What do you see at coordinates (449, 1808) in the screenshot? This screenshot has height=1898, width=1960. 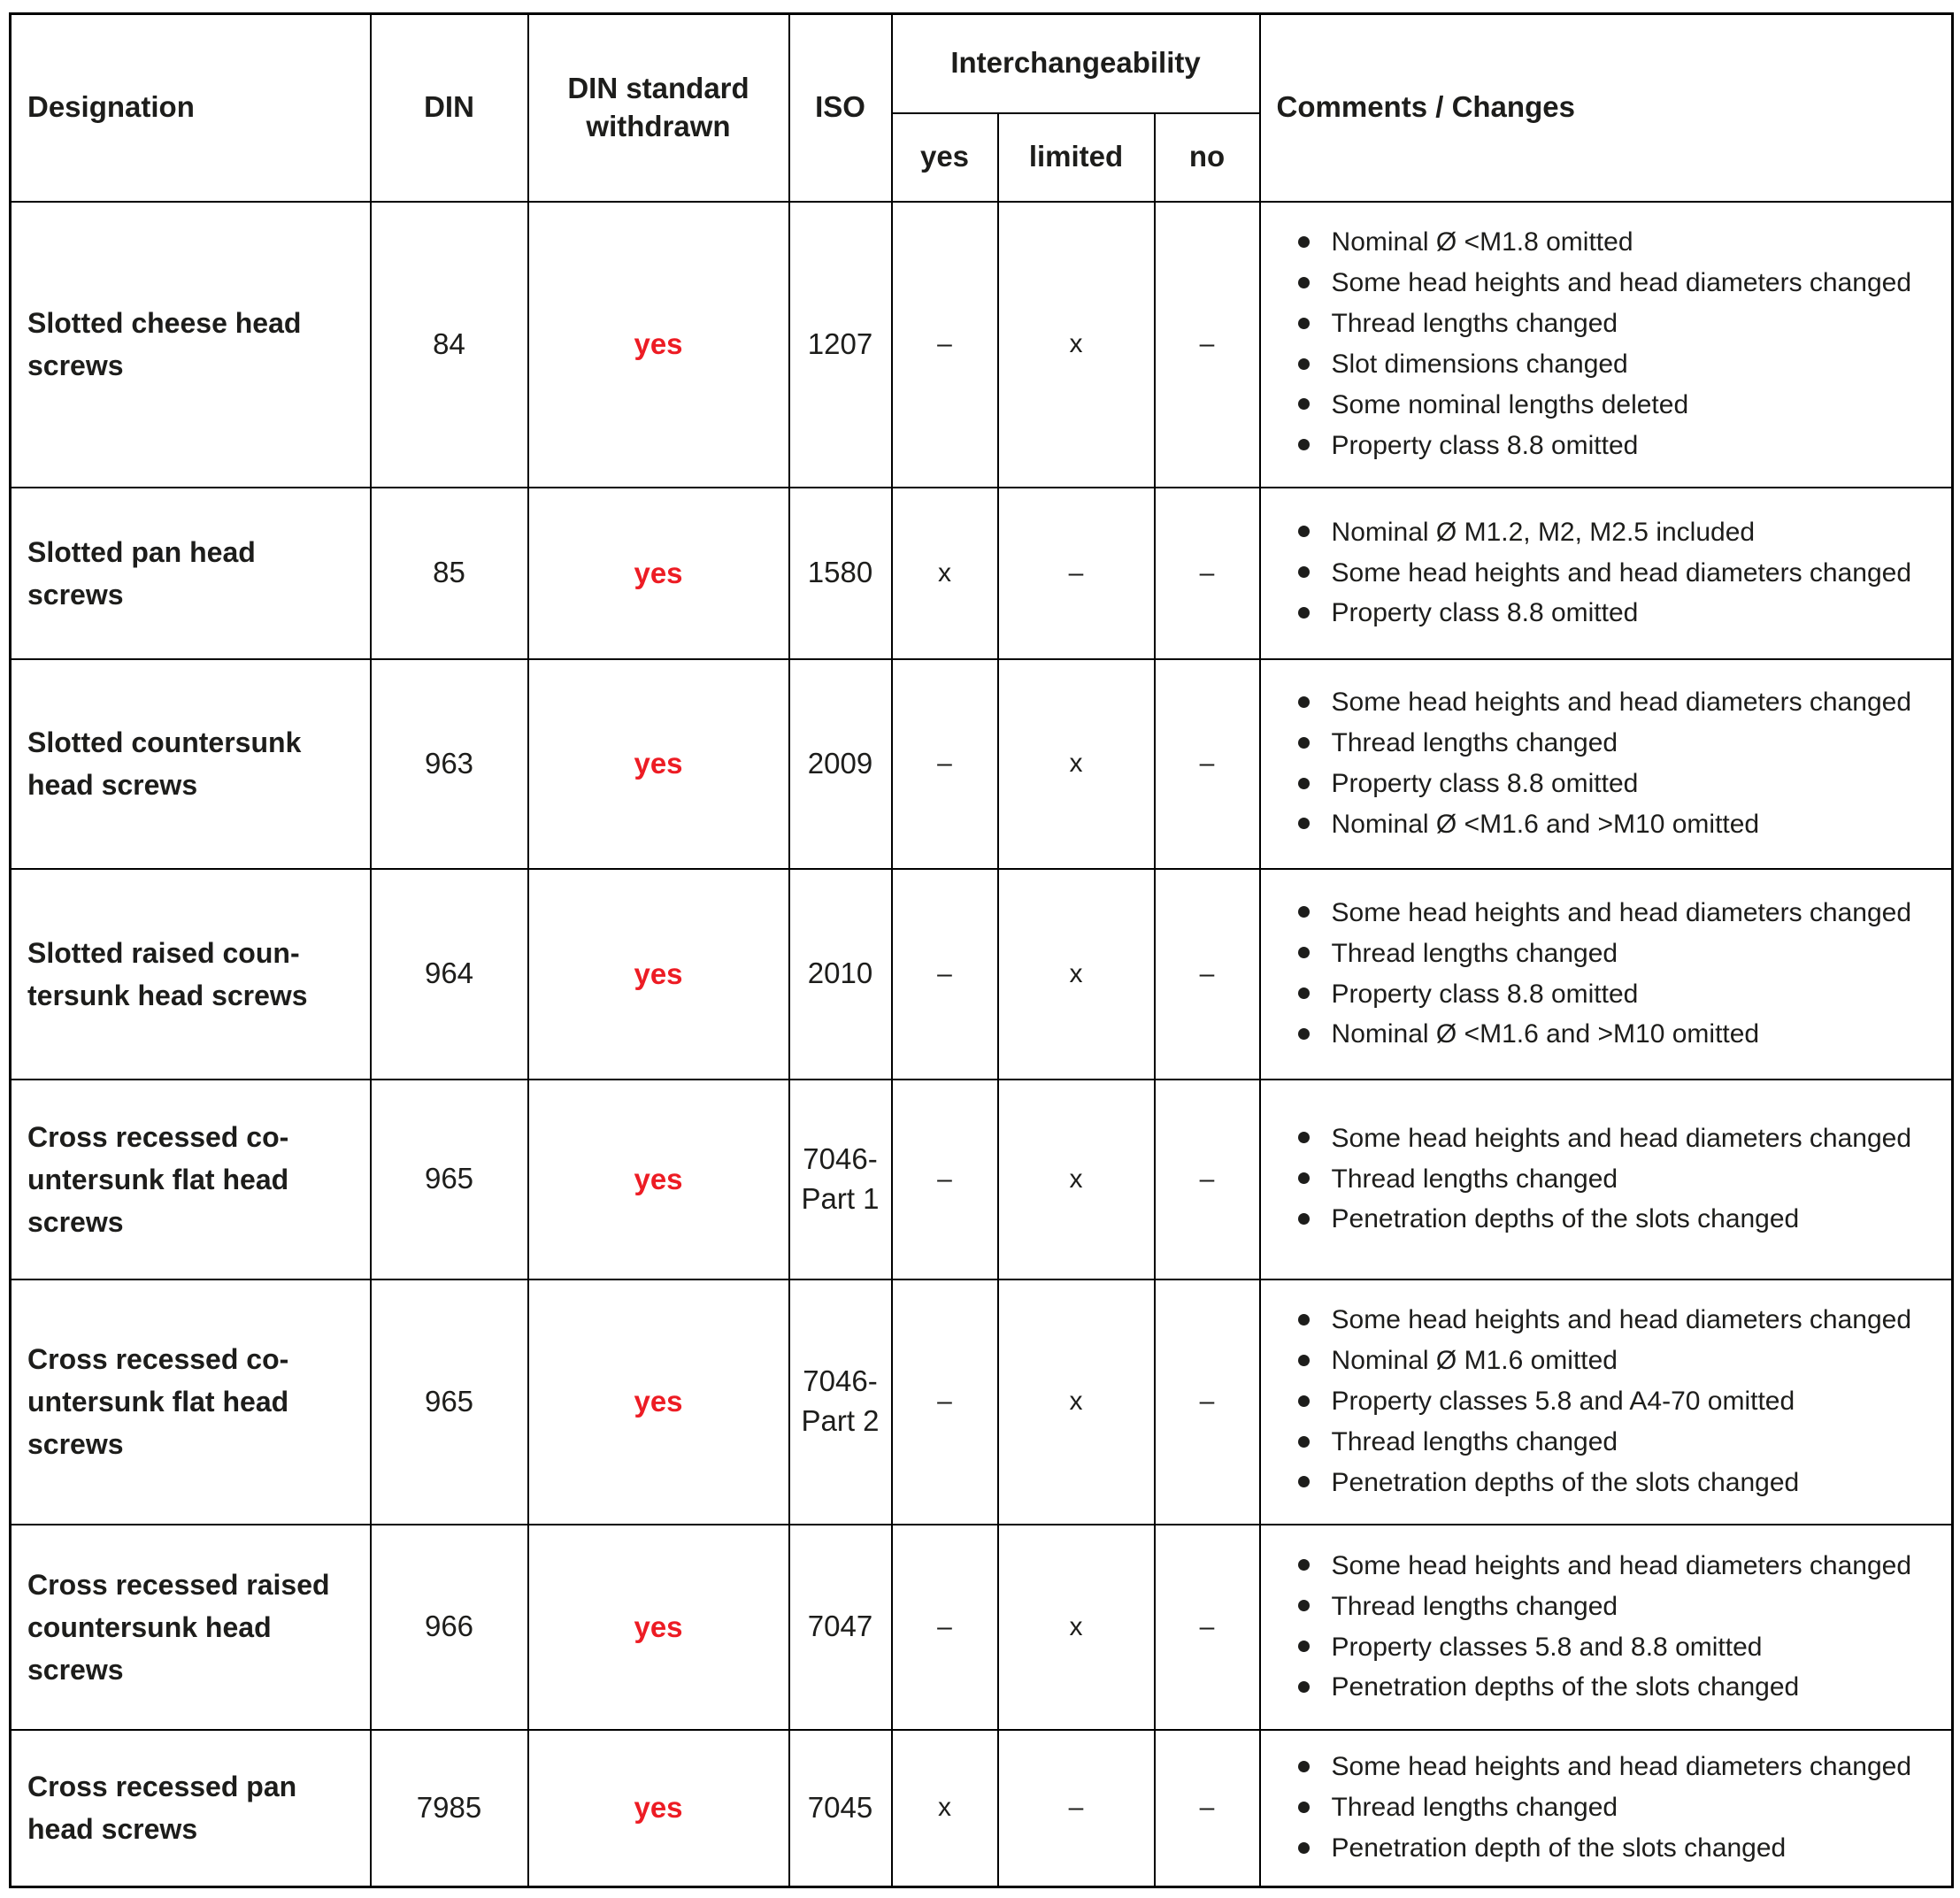 I see `cell-din-number: 7985` at bounding box center [449, 1808].